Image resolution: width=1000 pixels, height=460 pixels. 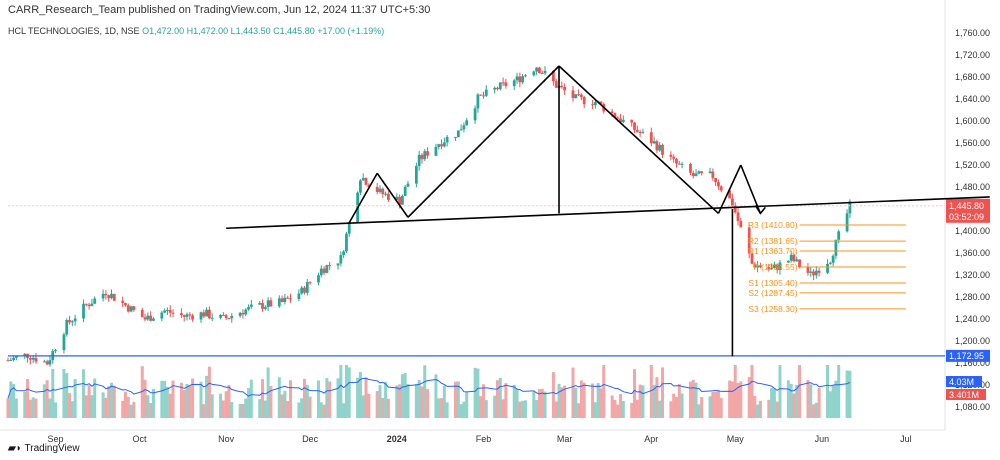 I want to click on tradingview-brand: ▰◗ TradingView, so click(x=44, y=448).